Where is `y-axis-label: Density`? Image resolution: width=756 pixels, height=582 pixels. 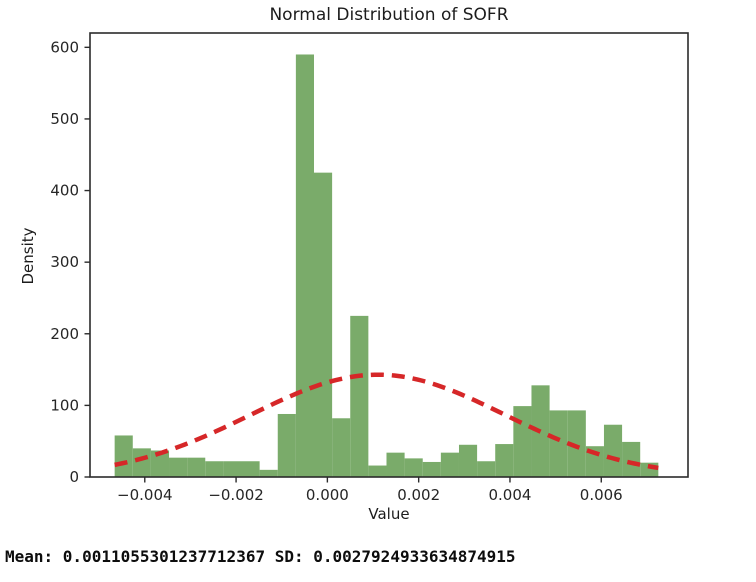
y-axis-label: Density is located at coordinates (28, 256).